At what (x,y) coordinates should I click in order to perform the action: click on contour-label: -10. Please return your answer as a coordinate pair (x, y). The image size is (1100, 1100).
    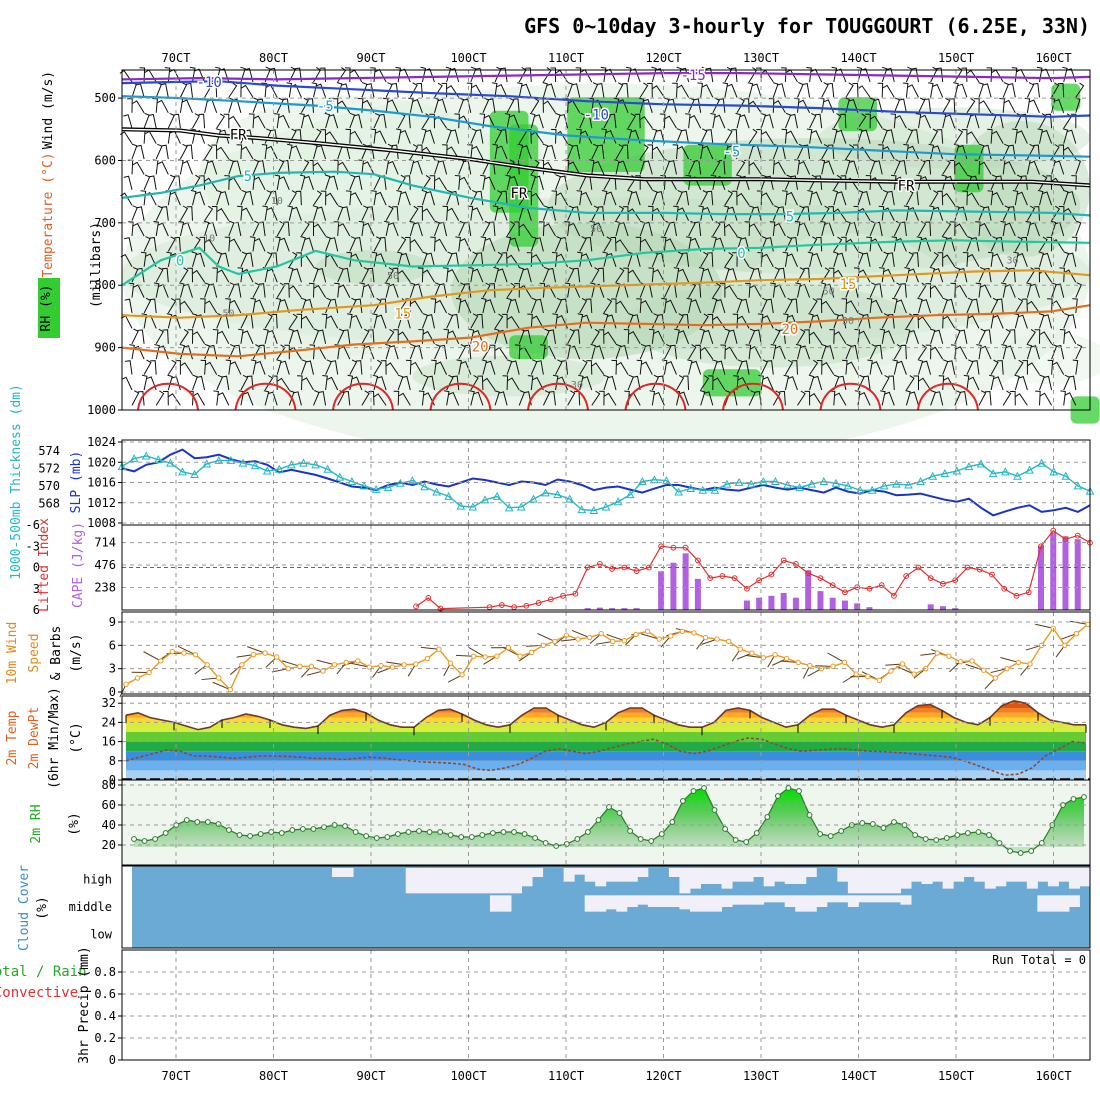
    Looking at the image, I should click on (596, 115).